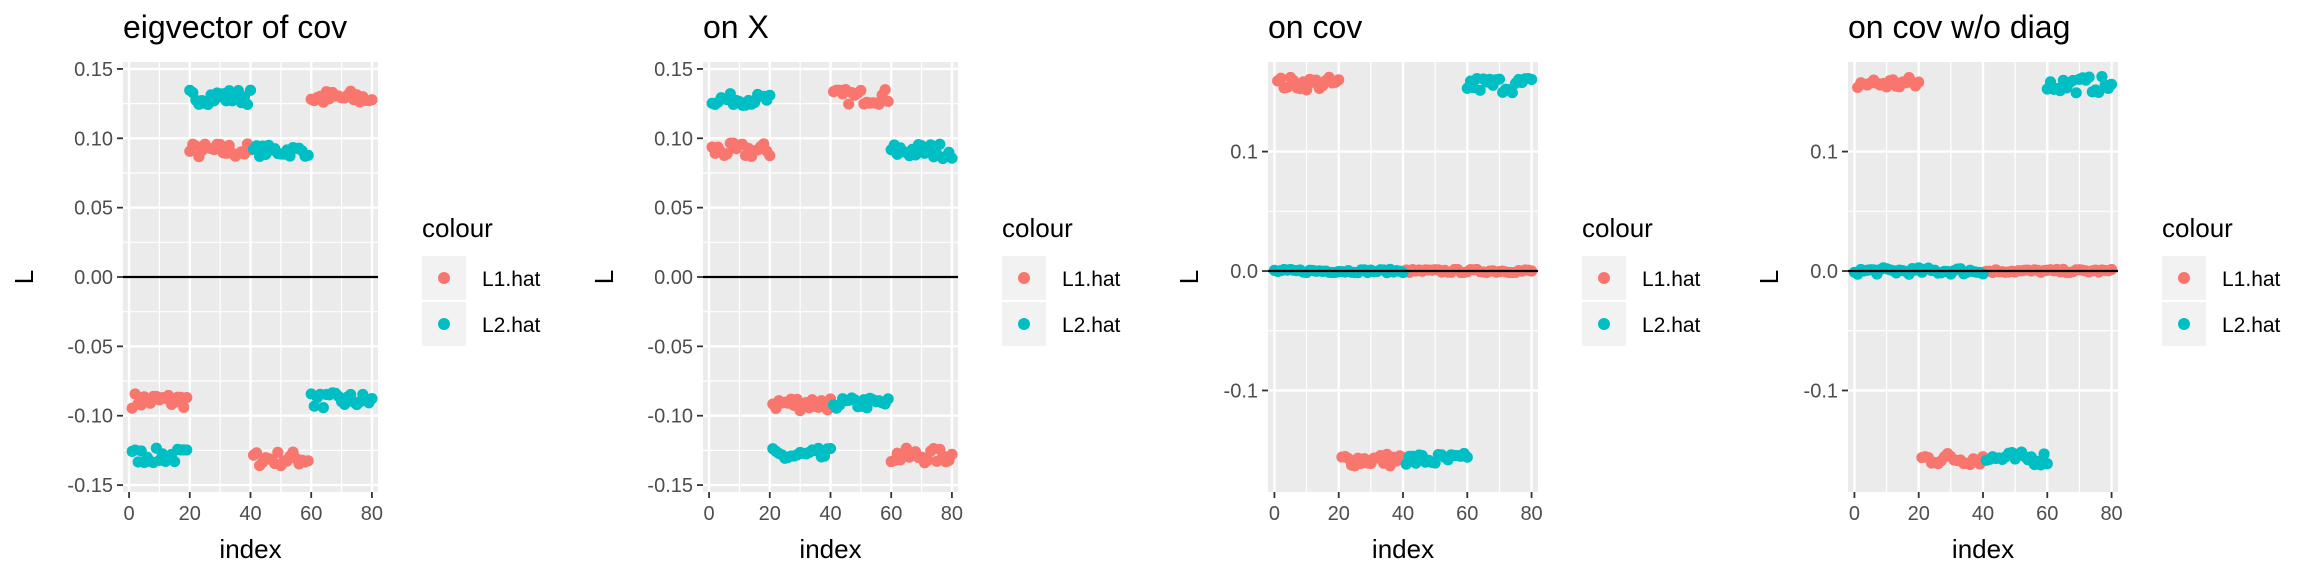 The image size is (2304, 576). Describe the element at coordinates (1959, 27) in the screenshot. I see `chart-title: on cov w/o diag` at that location.